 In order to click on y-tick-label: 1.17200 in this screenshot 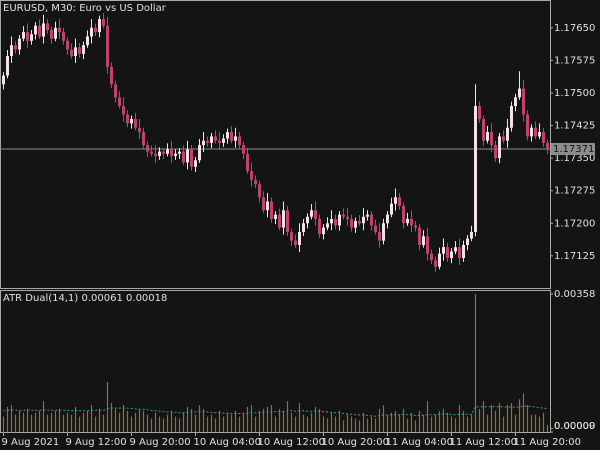, I will do `click(574, 223)`.